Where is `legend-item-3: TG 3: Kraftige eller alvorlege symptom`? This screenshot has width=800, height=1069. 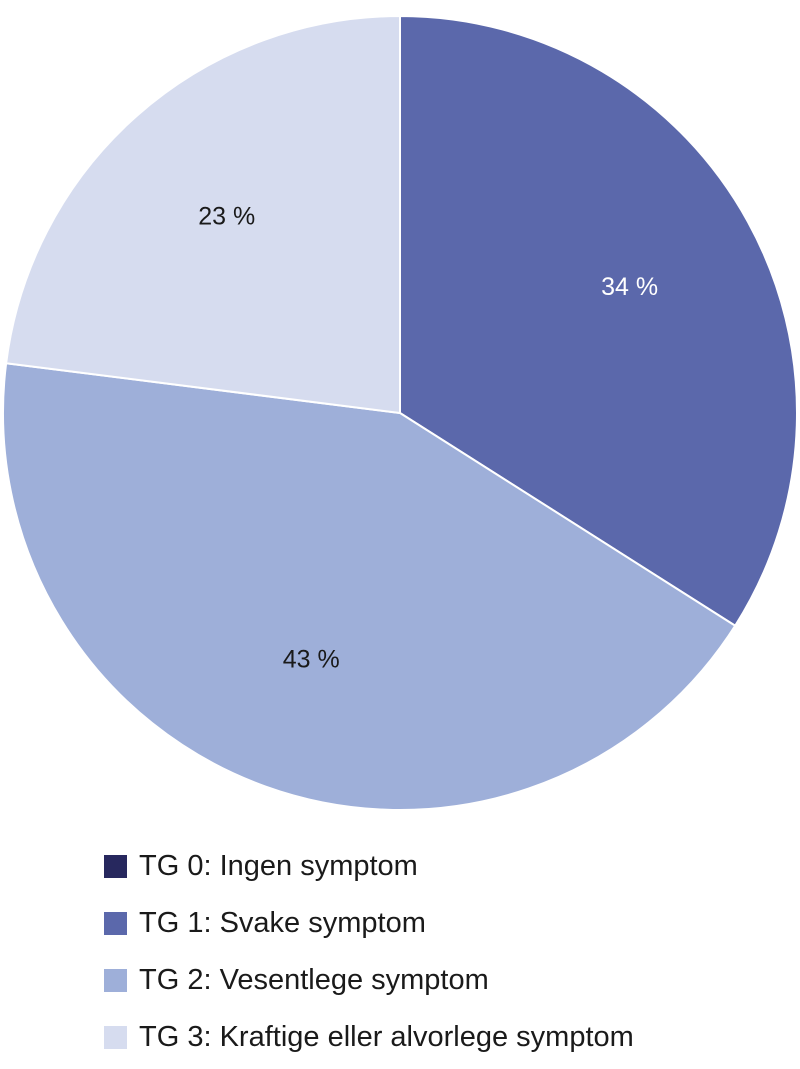
legend-item-3: TG 3: Kraftige eller alvorlege symptom is located at coordinates (369, 1037).